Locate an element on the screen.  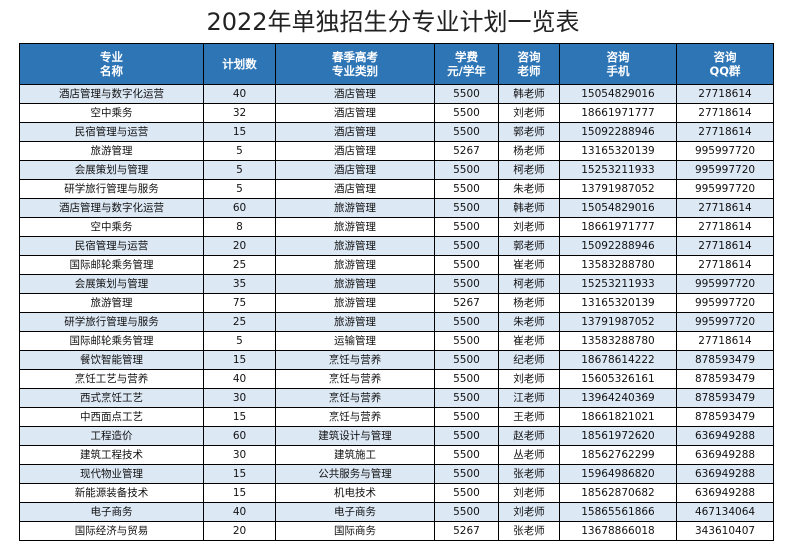
cell-contact-phone: 18678614222 is located at coordinates (618, 360).